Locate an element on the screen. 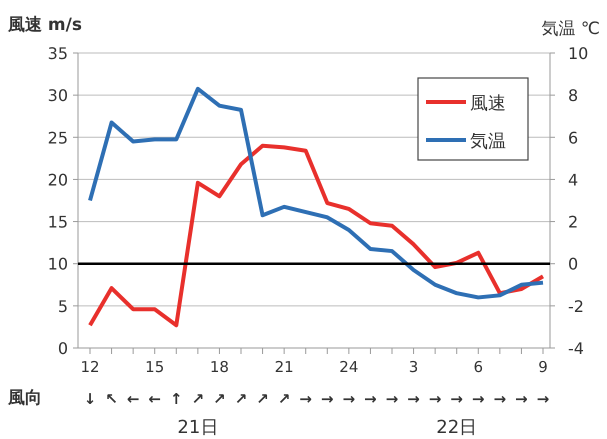  y-tick-label: 35 is located at coordinates (58, 53).